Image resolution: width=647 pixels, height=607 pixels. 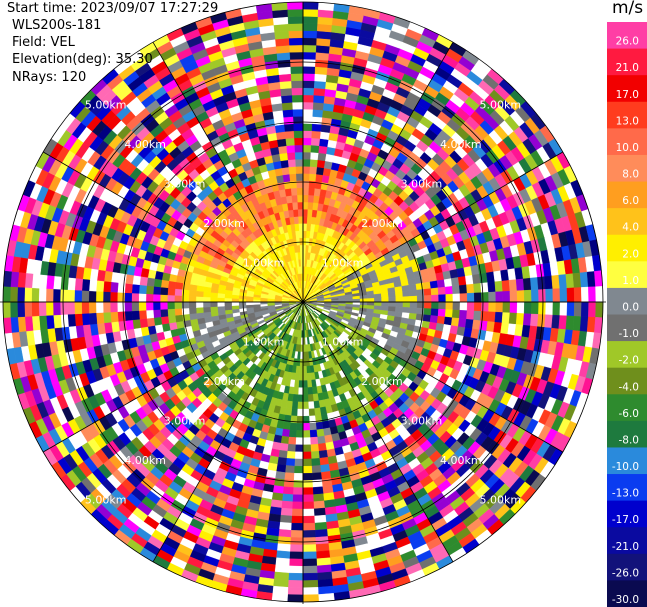 What do you see at coordinates (629, 414) in the screenshot?
I see `colorbar-tick-label: -6.0` at bounding box center [629, 414].